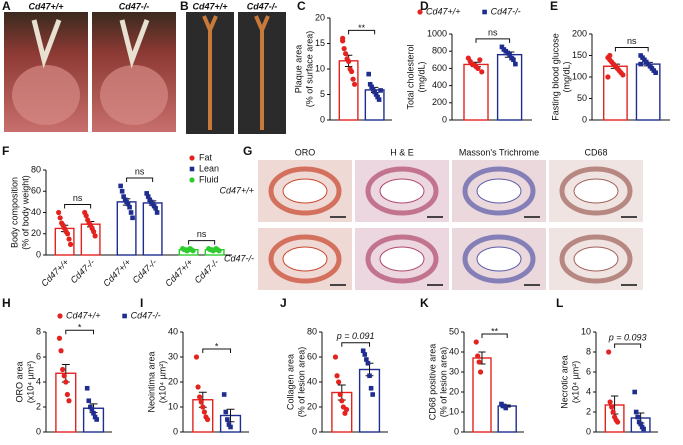 This screenshot has height=445, width=683. I want to click on panel-letter: H, so click(6, 303).